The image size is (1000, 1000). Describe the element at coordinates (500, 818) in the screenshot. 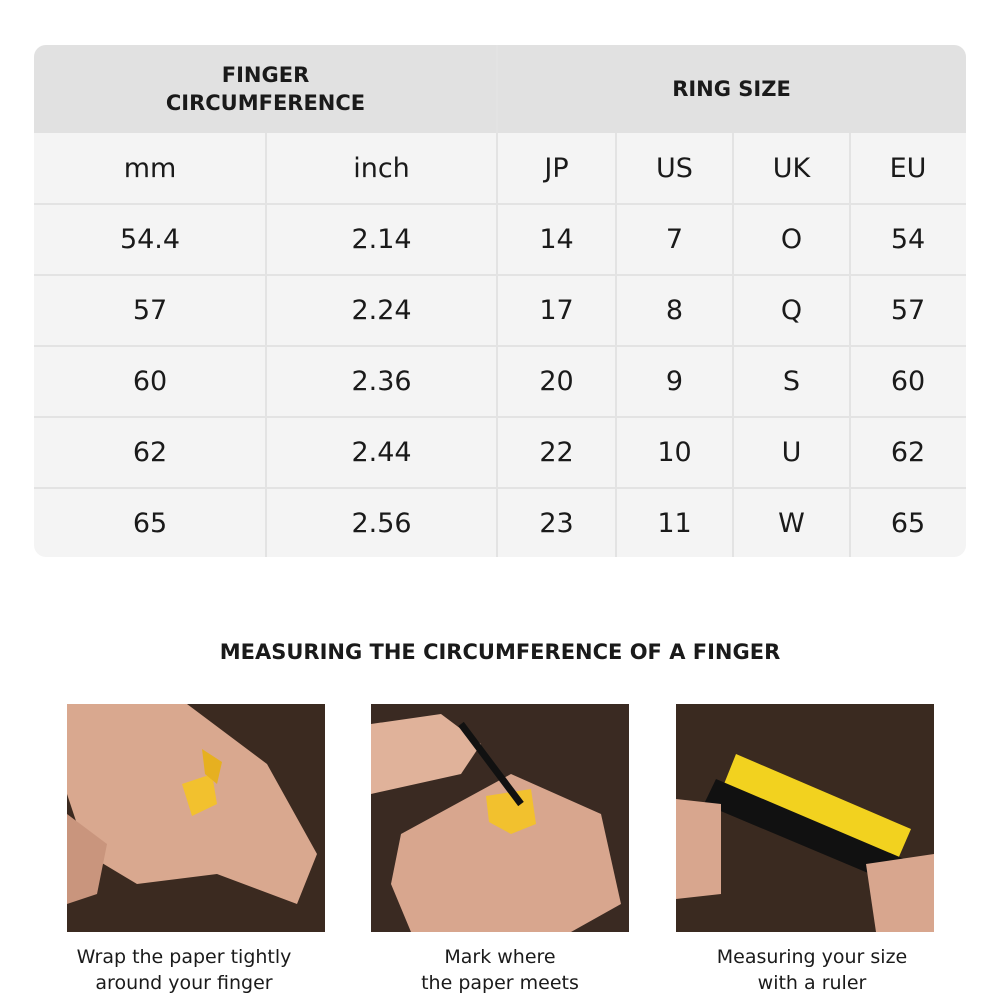

I see `photo-mark` at that location.